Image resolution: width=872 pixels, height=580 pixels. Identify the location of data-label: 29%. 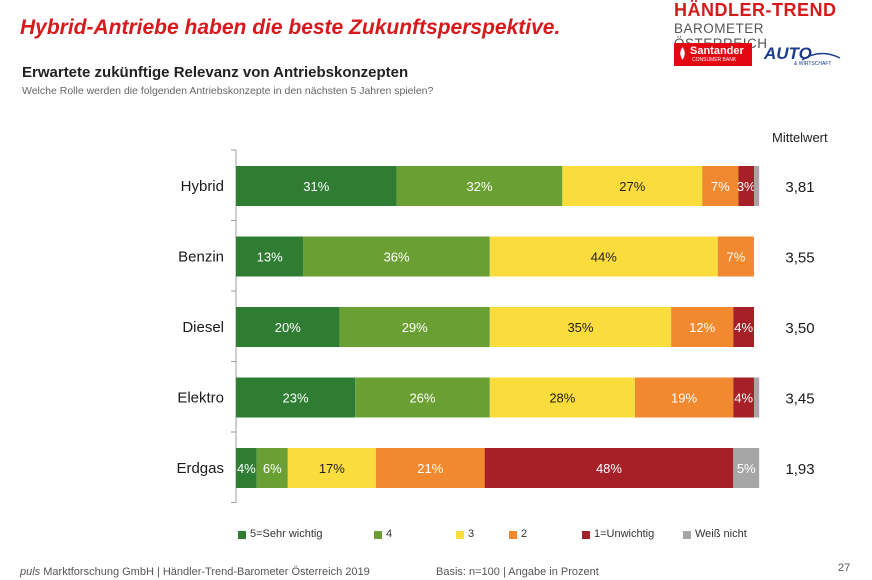
(415, 327).